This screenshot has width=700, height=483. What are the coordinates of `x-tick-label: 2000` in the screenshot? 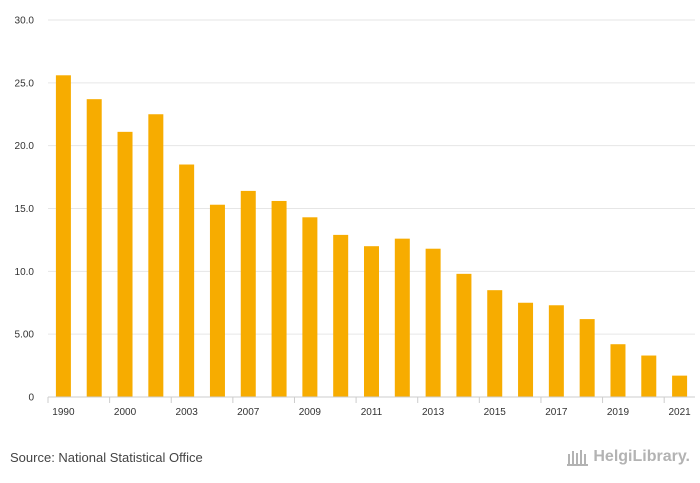 It's located at (125, 412).